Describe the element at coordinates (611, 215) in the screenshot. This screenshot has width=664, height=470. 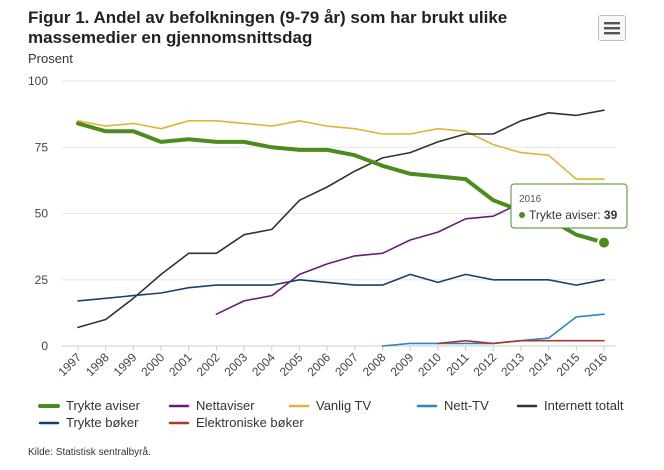
I see `tooltip-value: 39` at that location.